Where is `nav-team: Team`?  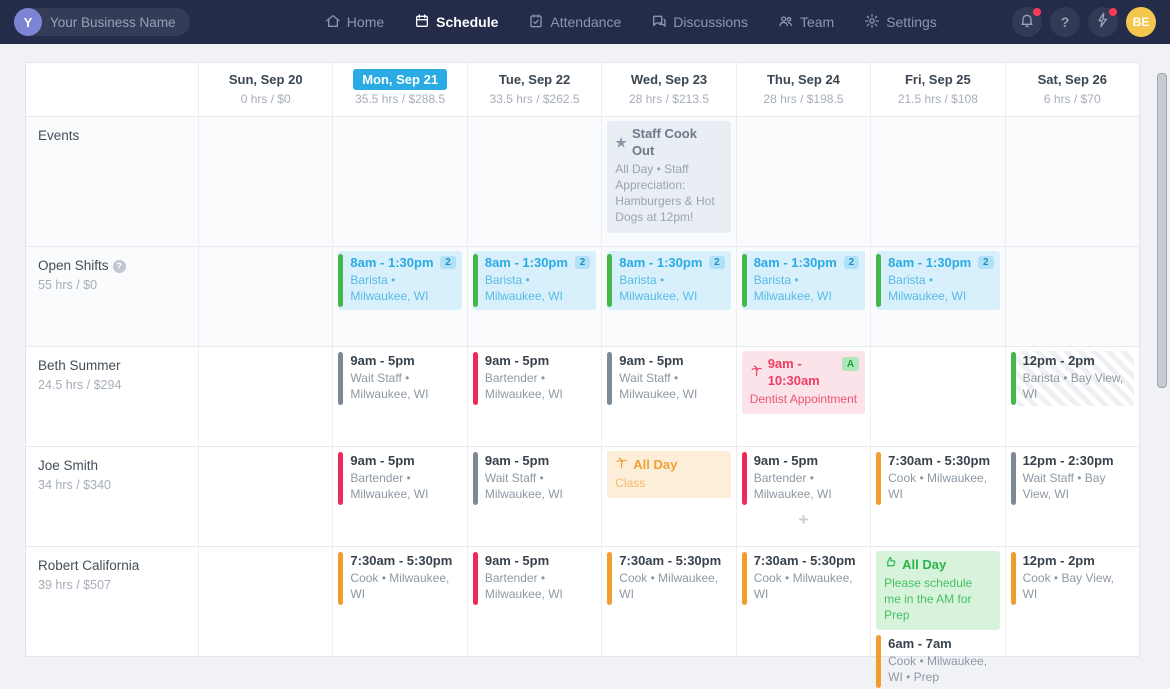 nav-team: Team is located at coordinates (806, 22).